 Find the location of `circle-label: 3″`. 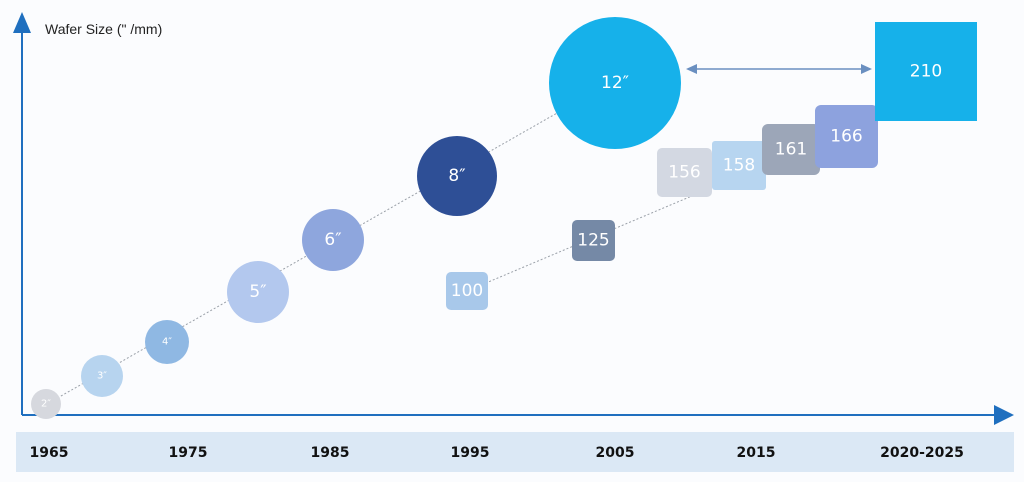

circle-label: 3″ is located at coordinates (102, 376).